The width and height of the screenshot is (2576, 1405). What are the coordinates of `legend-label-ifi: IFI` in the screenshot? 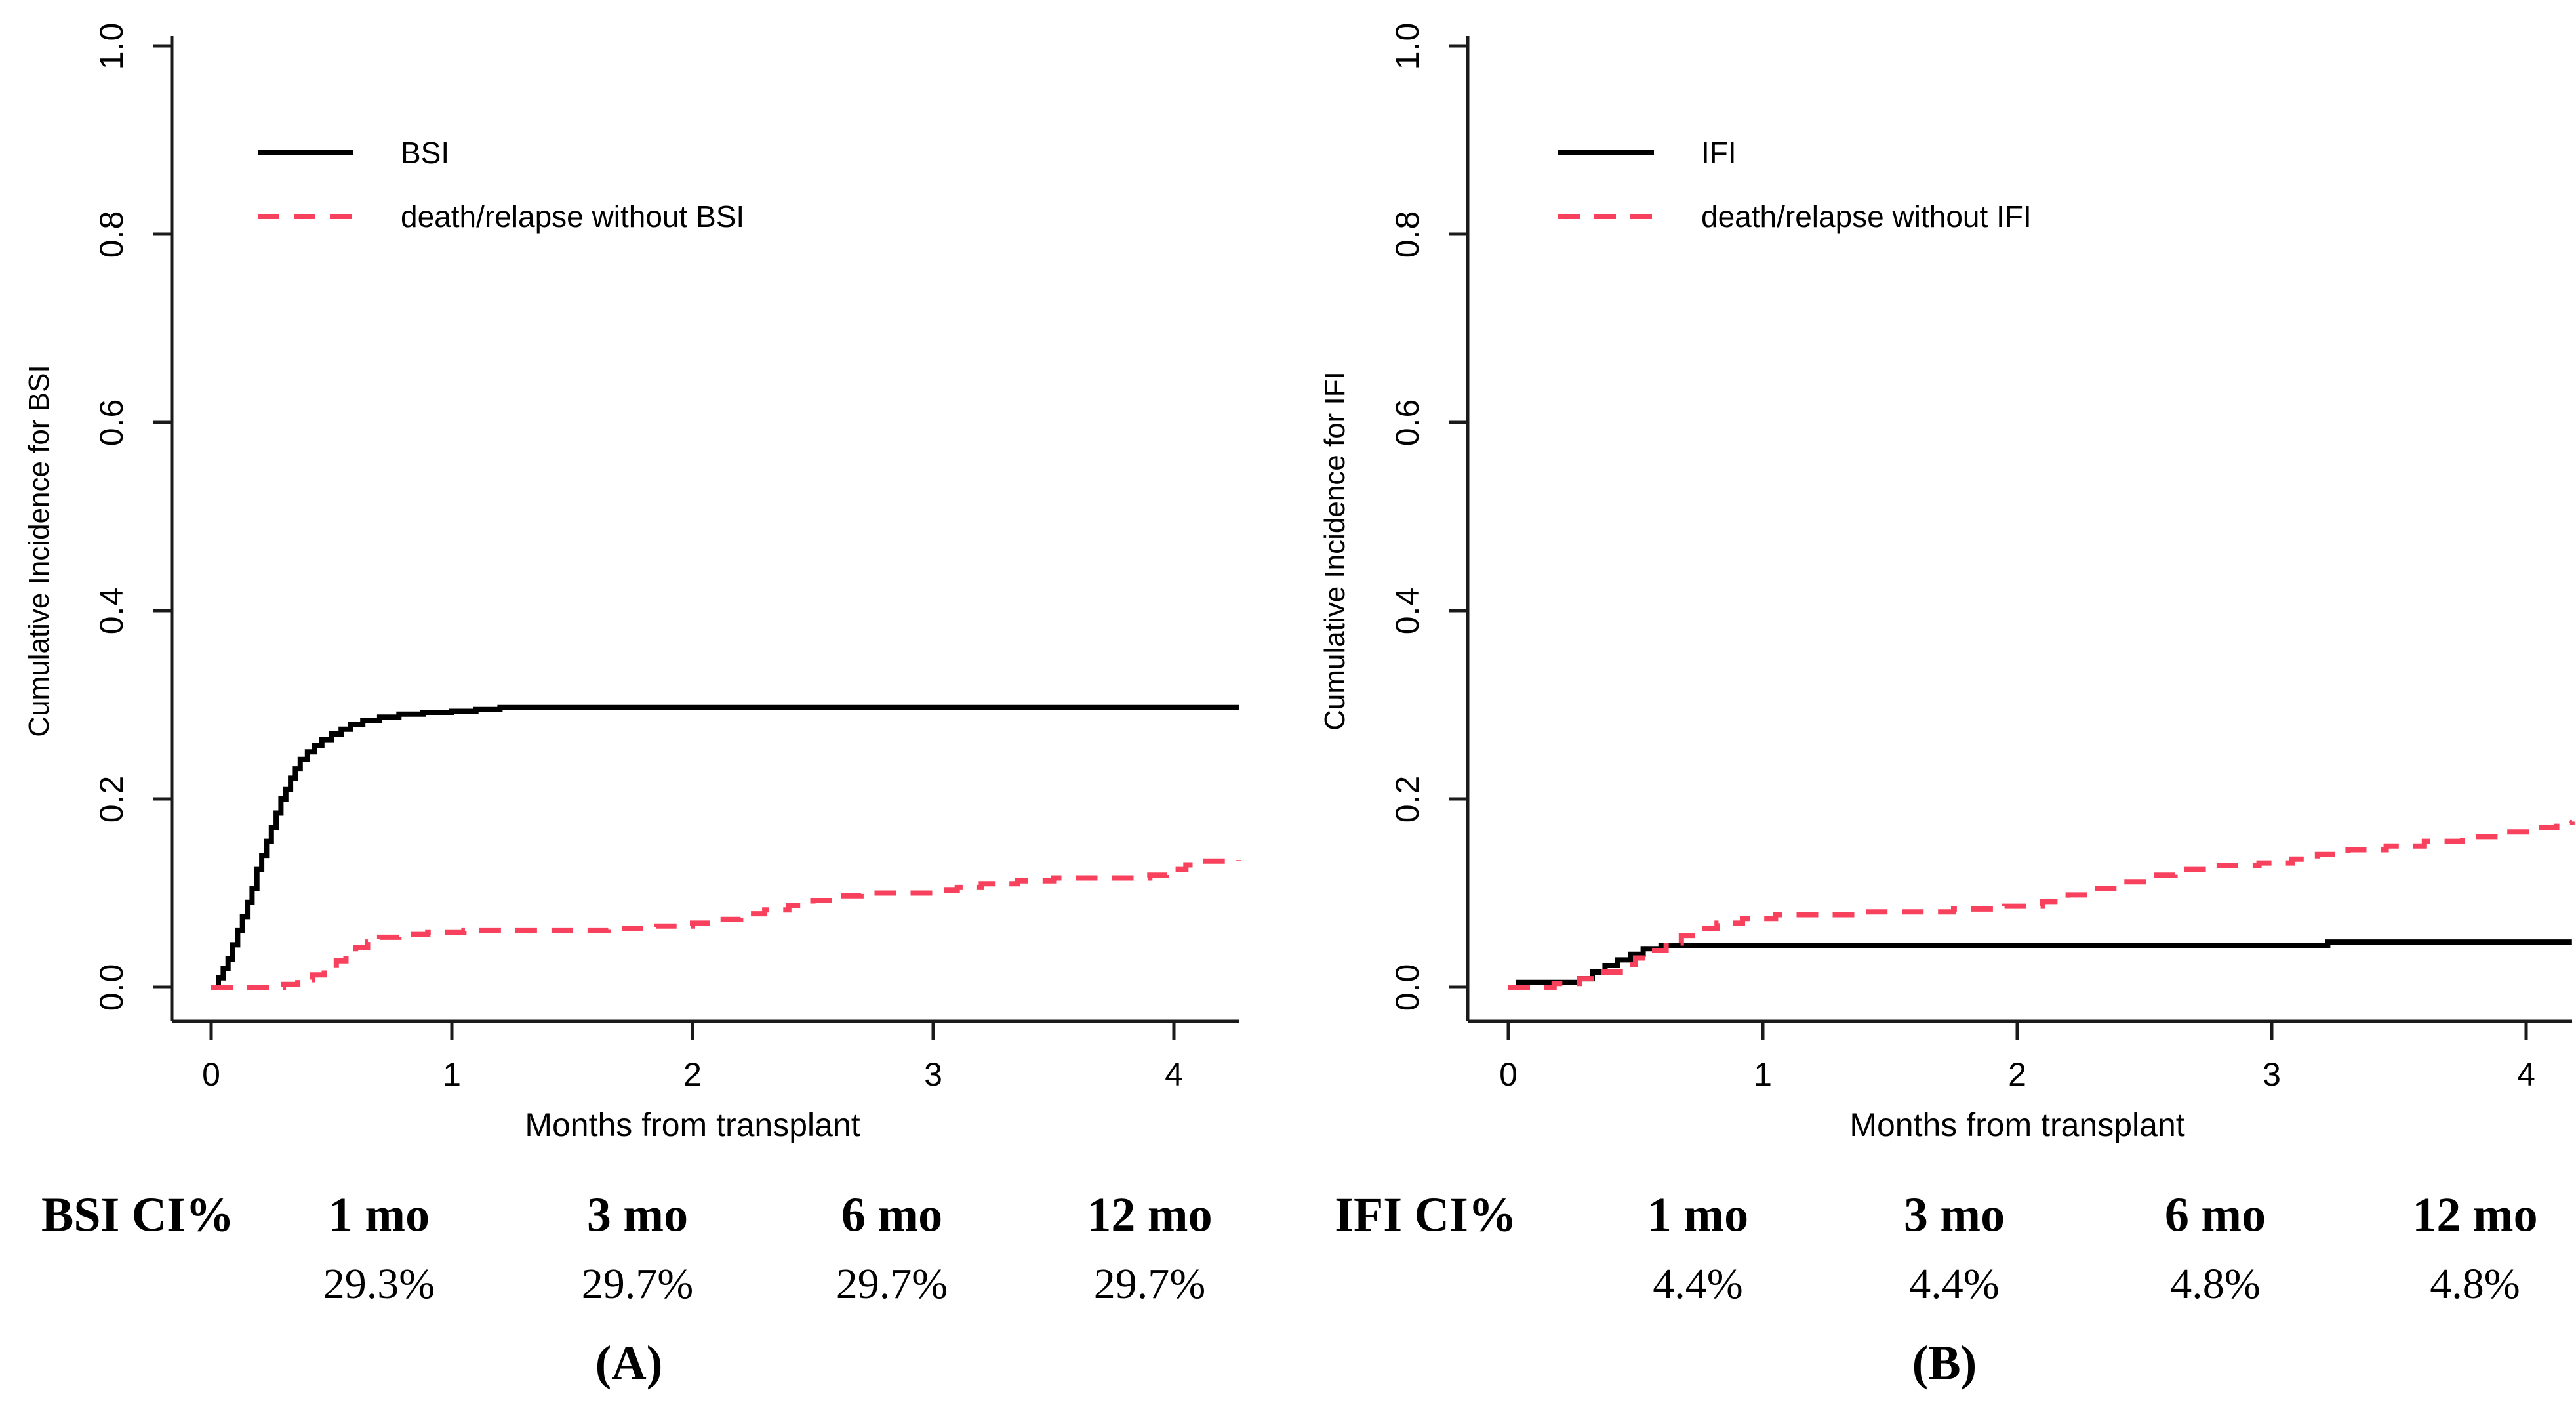 It's located at (1719, 153).